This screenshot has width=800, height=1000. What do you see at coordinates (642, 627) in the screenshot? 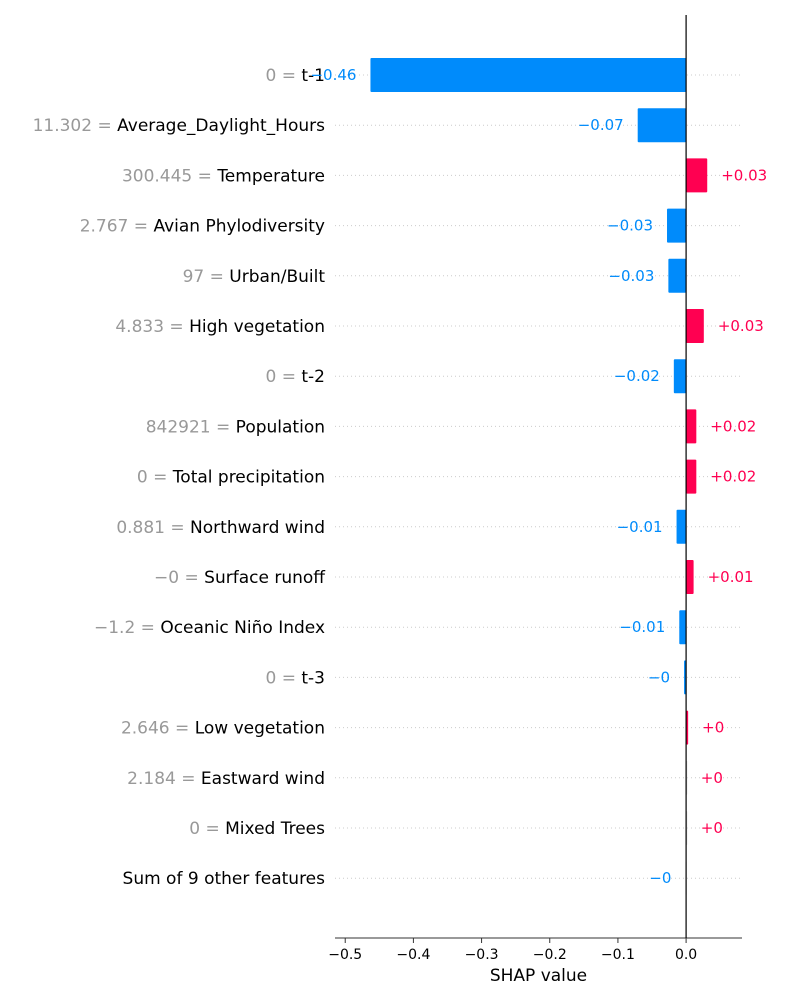
I see `bar-value-label: −0.01` at bounding box center [642, 627].